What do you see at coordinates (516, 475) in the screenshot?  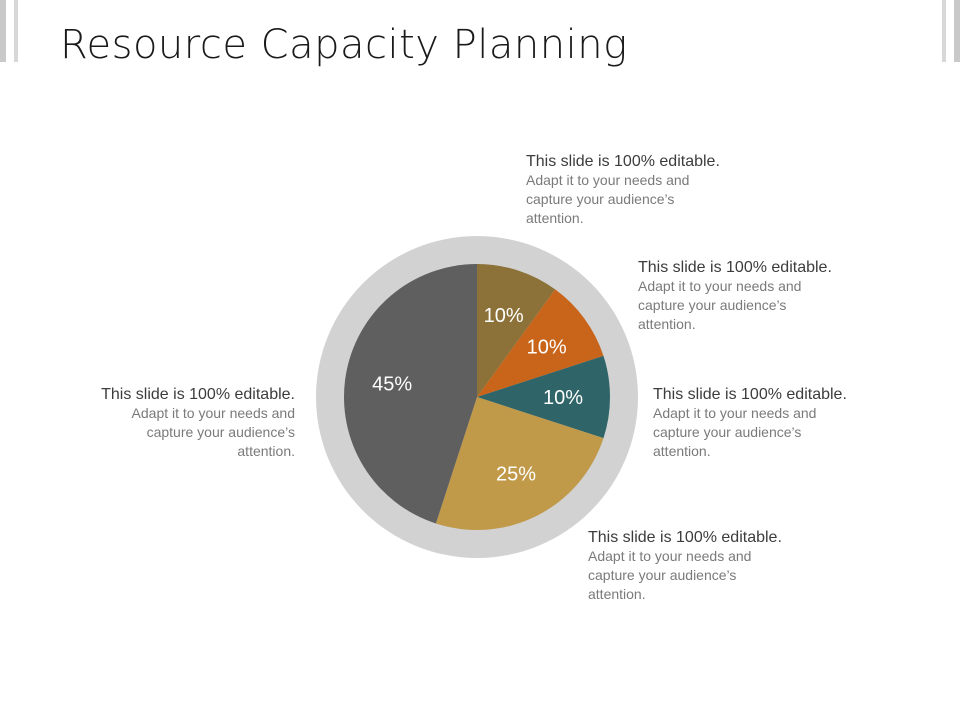 I see `pie-slice-label: 25%` at bounding box center [516, 475].